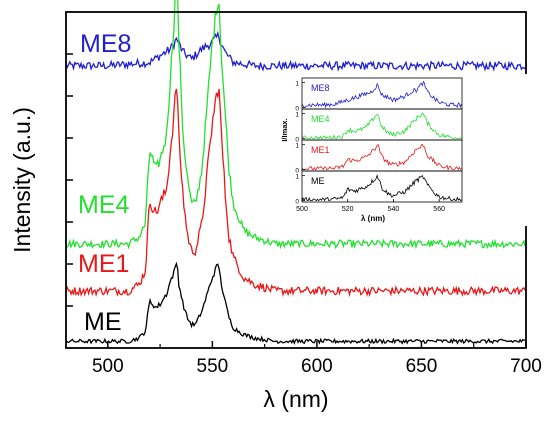 The width and height of the screenshot is (550, 422). Describe the element at coordinates (103, 322) in the screenshot. I see `series-label-me: ME` at that location.